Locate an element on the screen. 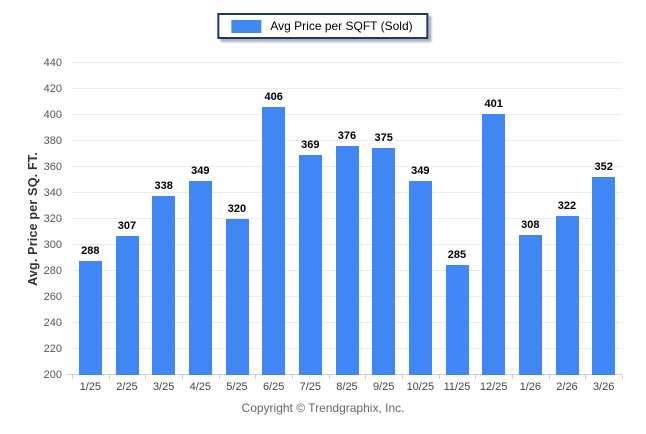  x-tick-label: 12/25 is located at coordinates (493, 387).